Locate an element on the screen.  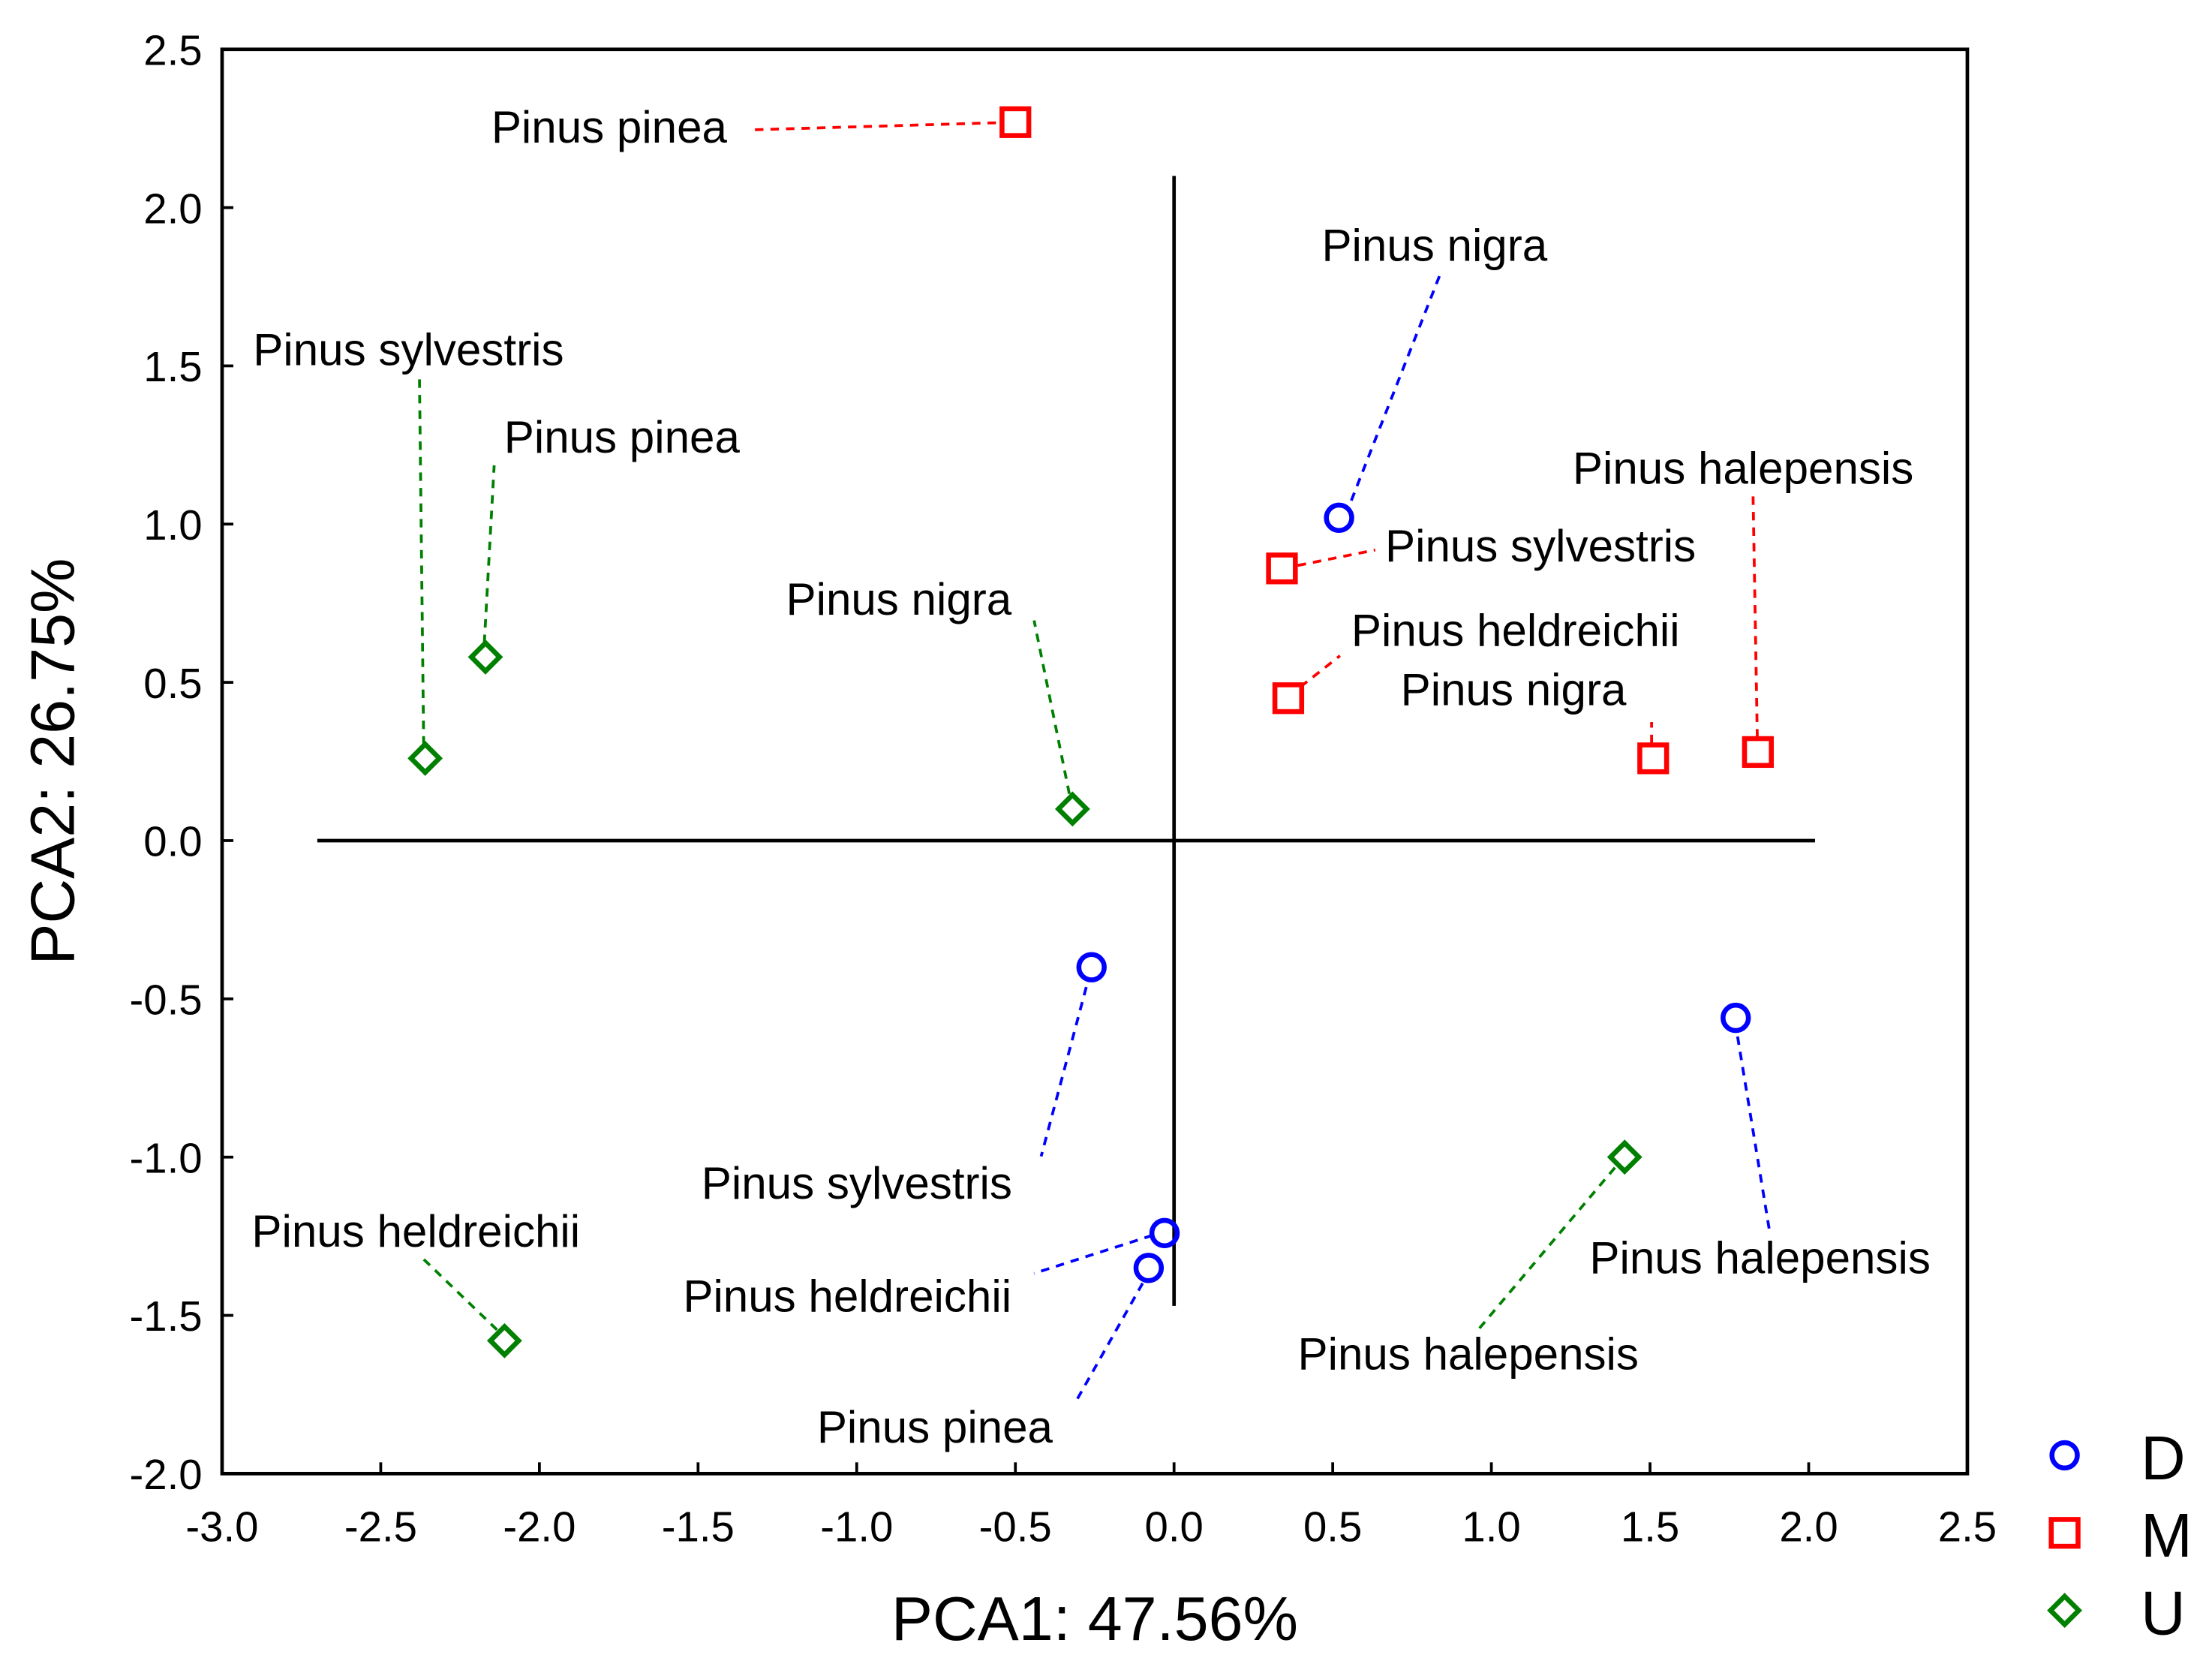
y-tick-label: 2.0 is located at coordinates (173, 209).